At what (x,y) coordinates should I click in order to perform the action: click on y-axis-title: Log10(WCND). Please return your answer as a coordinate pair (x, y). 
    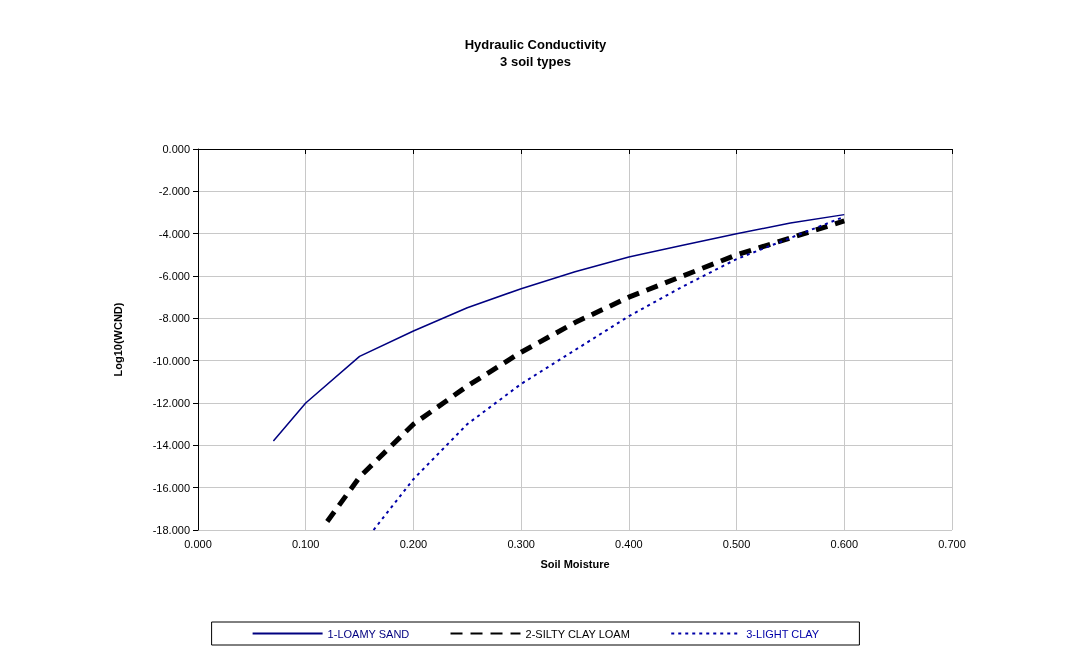
    Looking at the image, I should click on (117, 339).